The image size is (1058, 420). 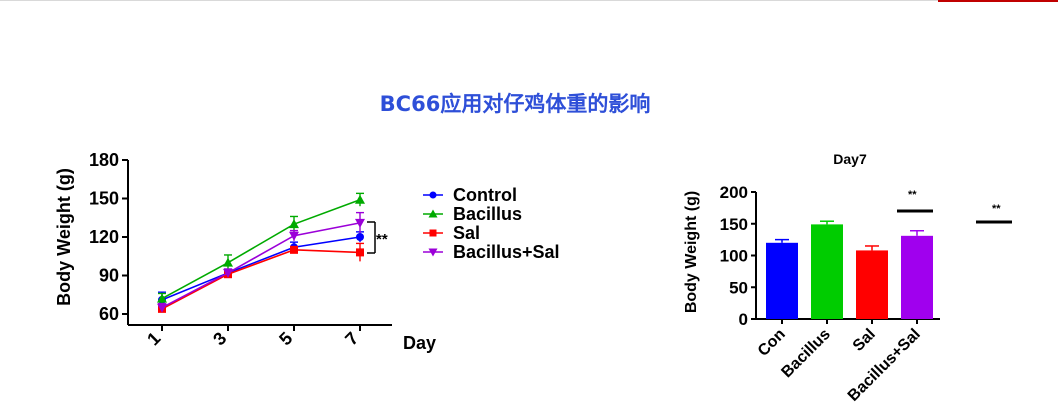 What do you see at coordinates (153, 338) in the screenshot?
I see `x-tick-label: 1` at bounding box center [153, 338].